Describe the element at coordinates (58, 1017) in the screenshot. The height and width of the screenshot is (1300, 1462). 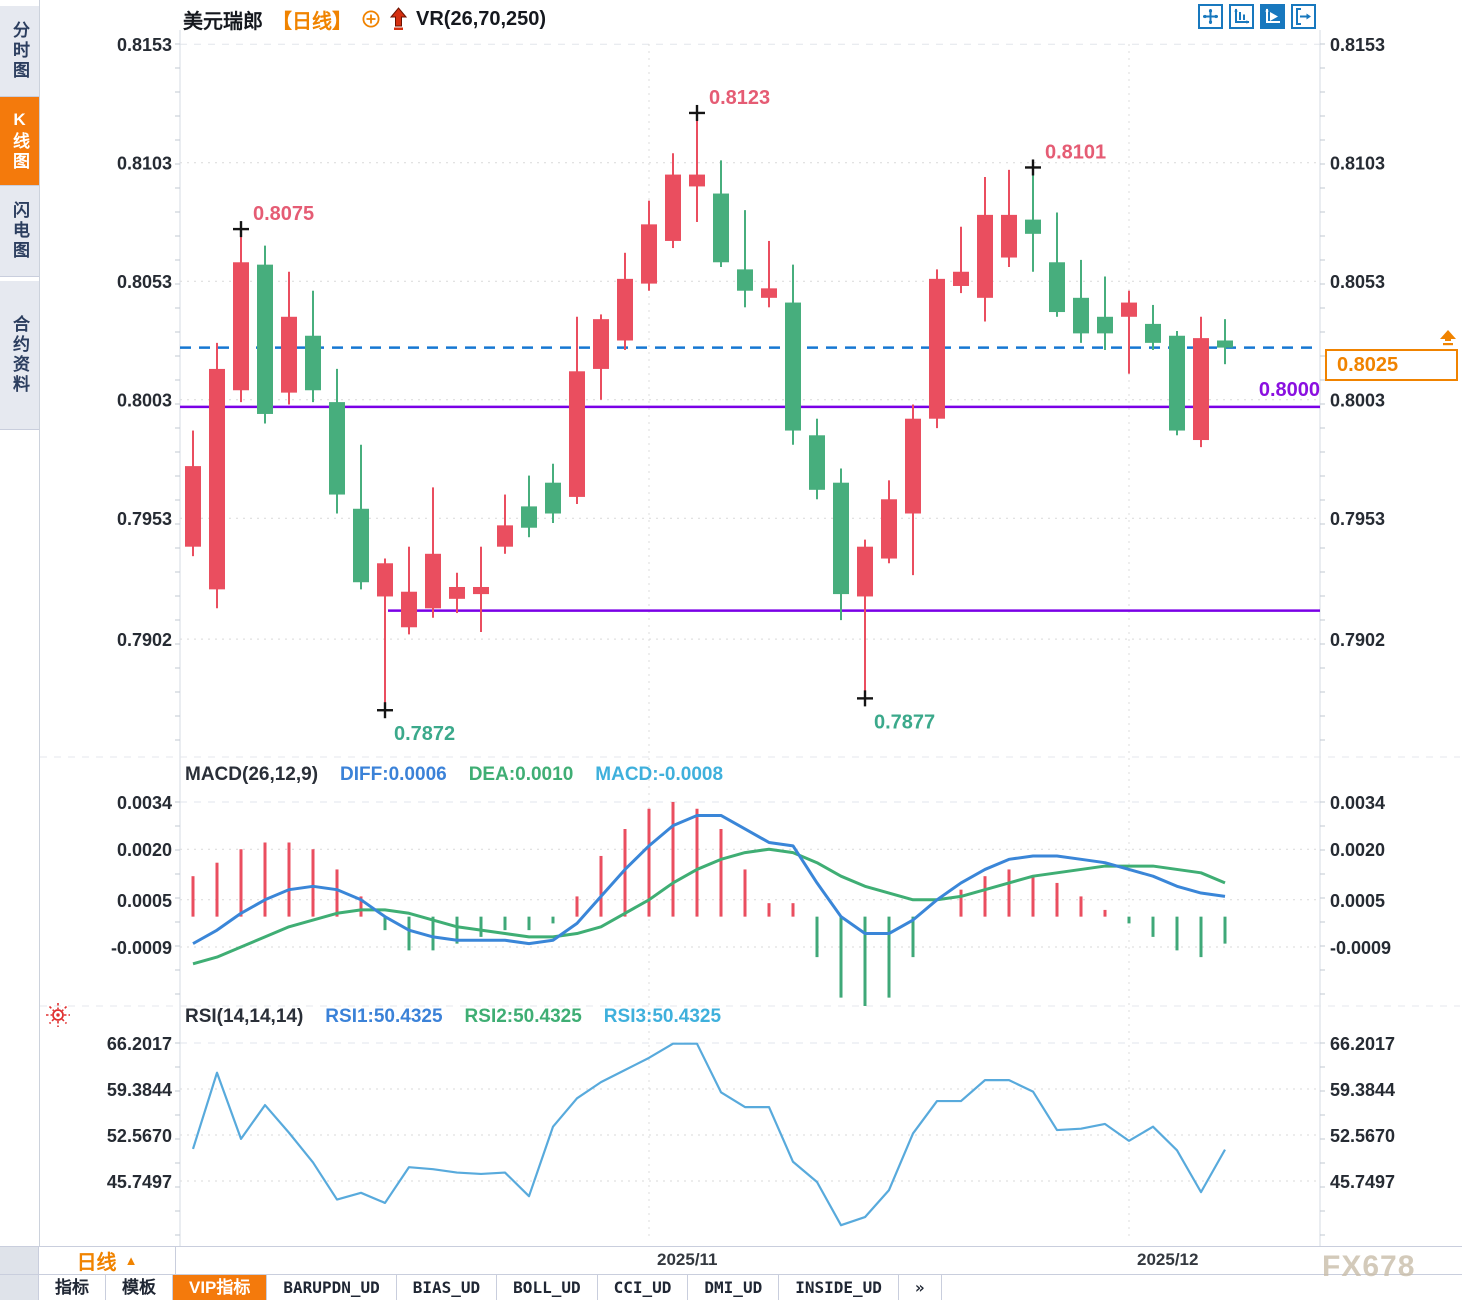
I see `sun-marker-icon` at that location.